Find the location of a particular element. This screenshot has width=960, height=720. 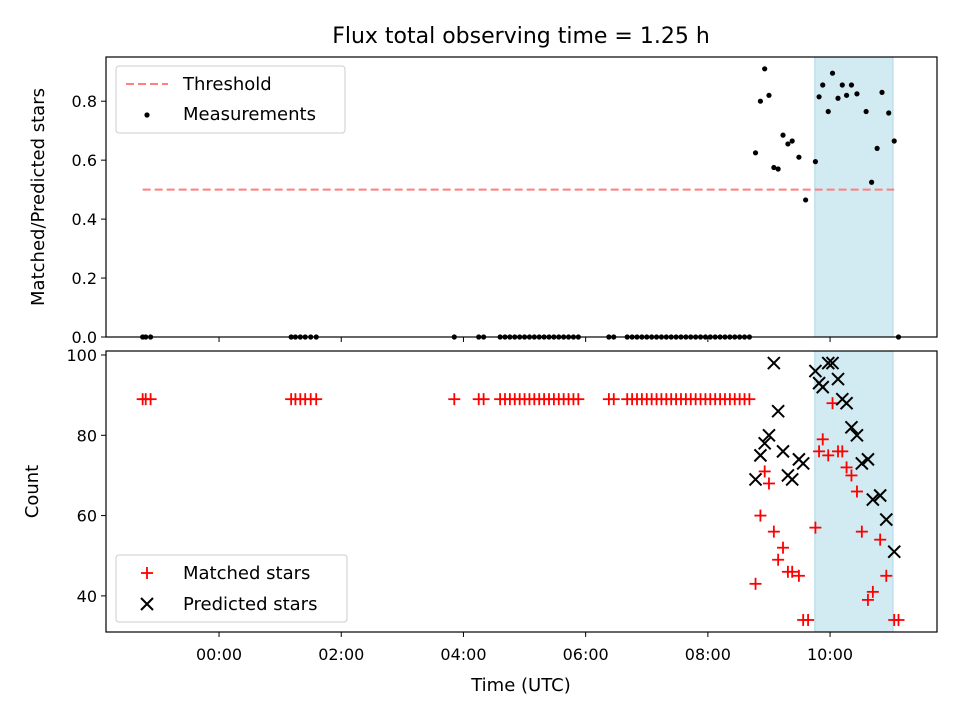

legend-matched-swatch is located at coordinates (147, 573).